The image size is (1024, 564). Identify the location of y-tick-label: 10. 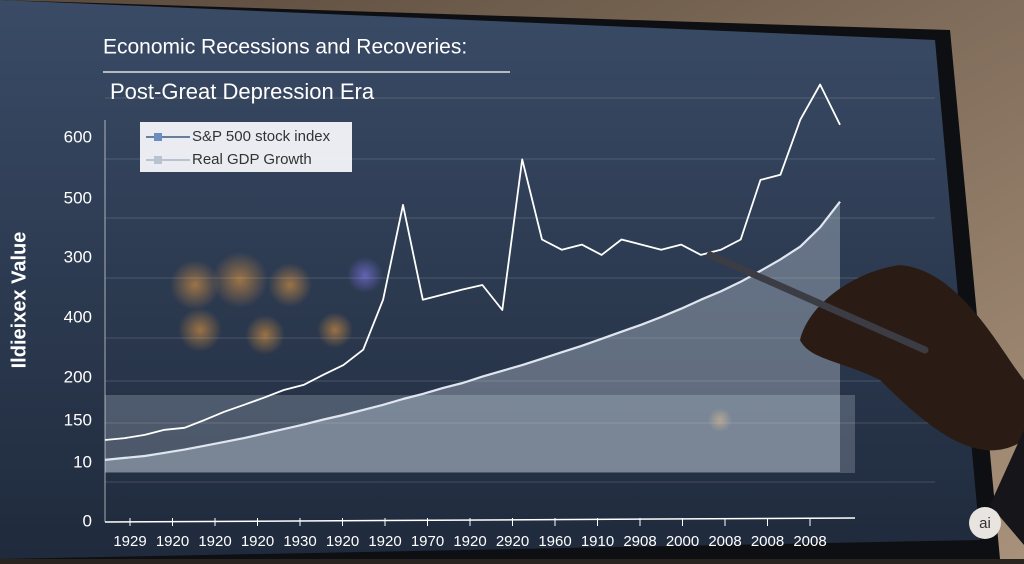
(82, 461).